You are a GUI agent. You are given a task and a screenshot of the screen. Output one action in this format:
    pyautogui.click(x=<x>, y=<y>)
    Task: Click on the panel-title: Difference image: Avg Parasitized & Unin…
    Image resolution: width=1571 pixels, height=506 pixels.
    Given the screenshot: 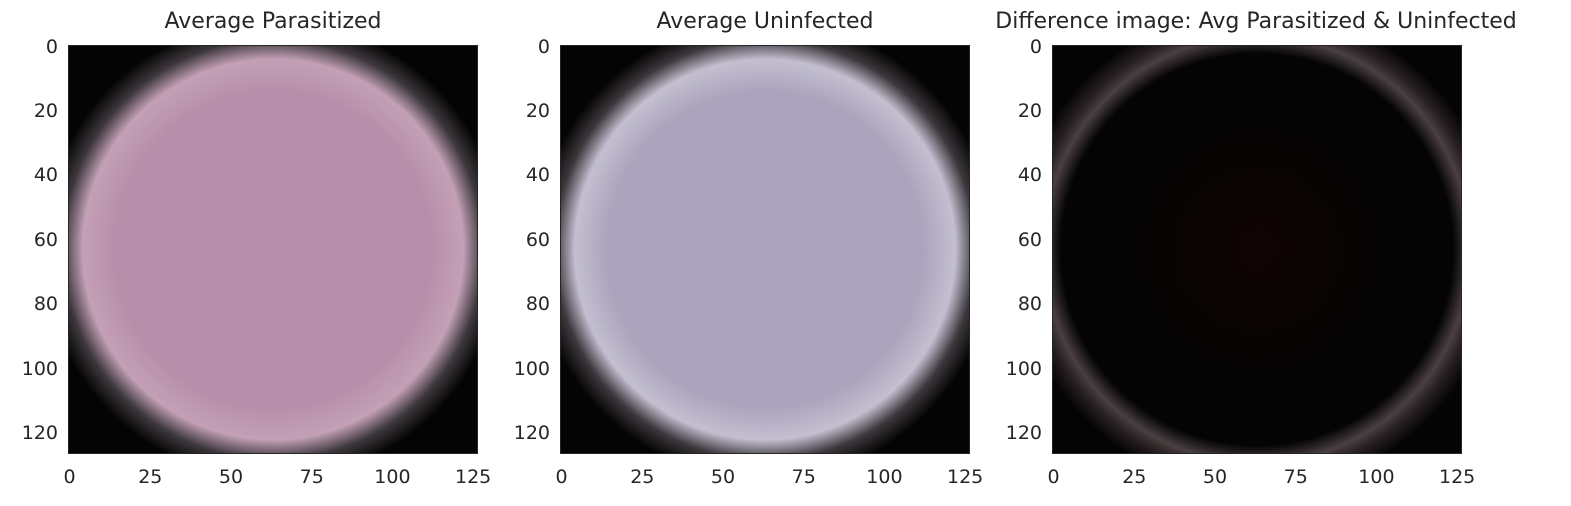 What is the action you would take?
    pyautogui.click(x=1256, y=21)
    